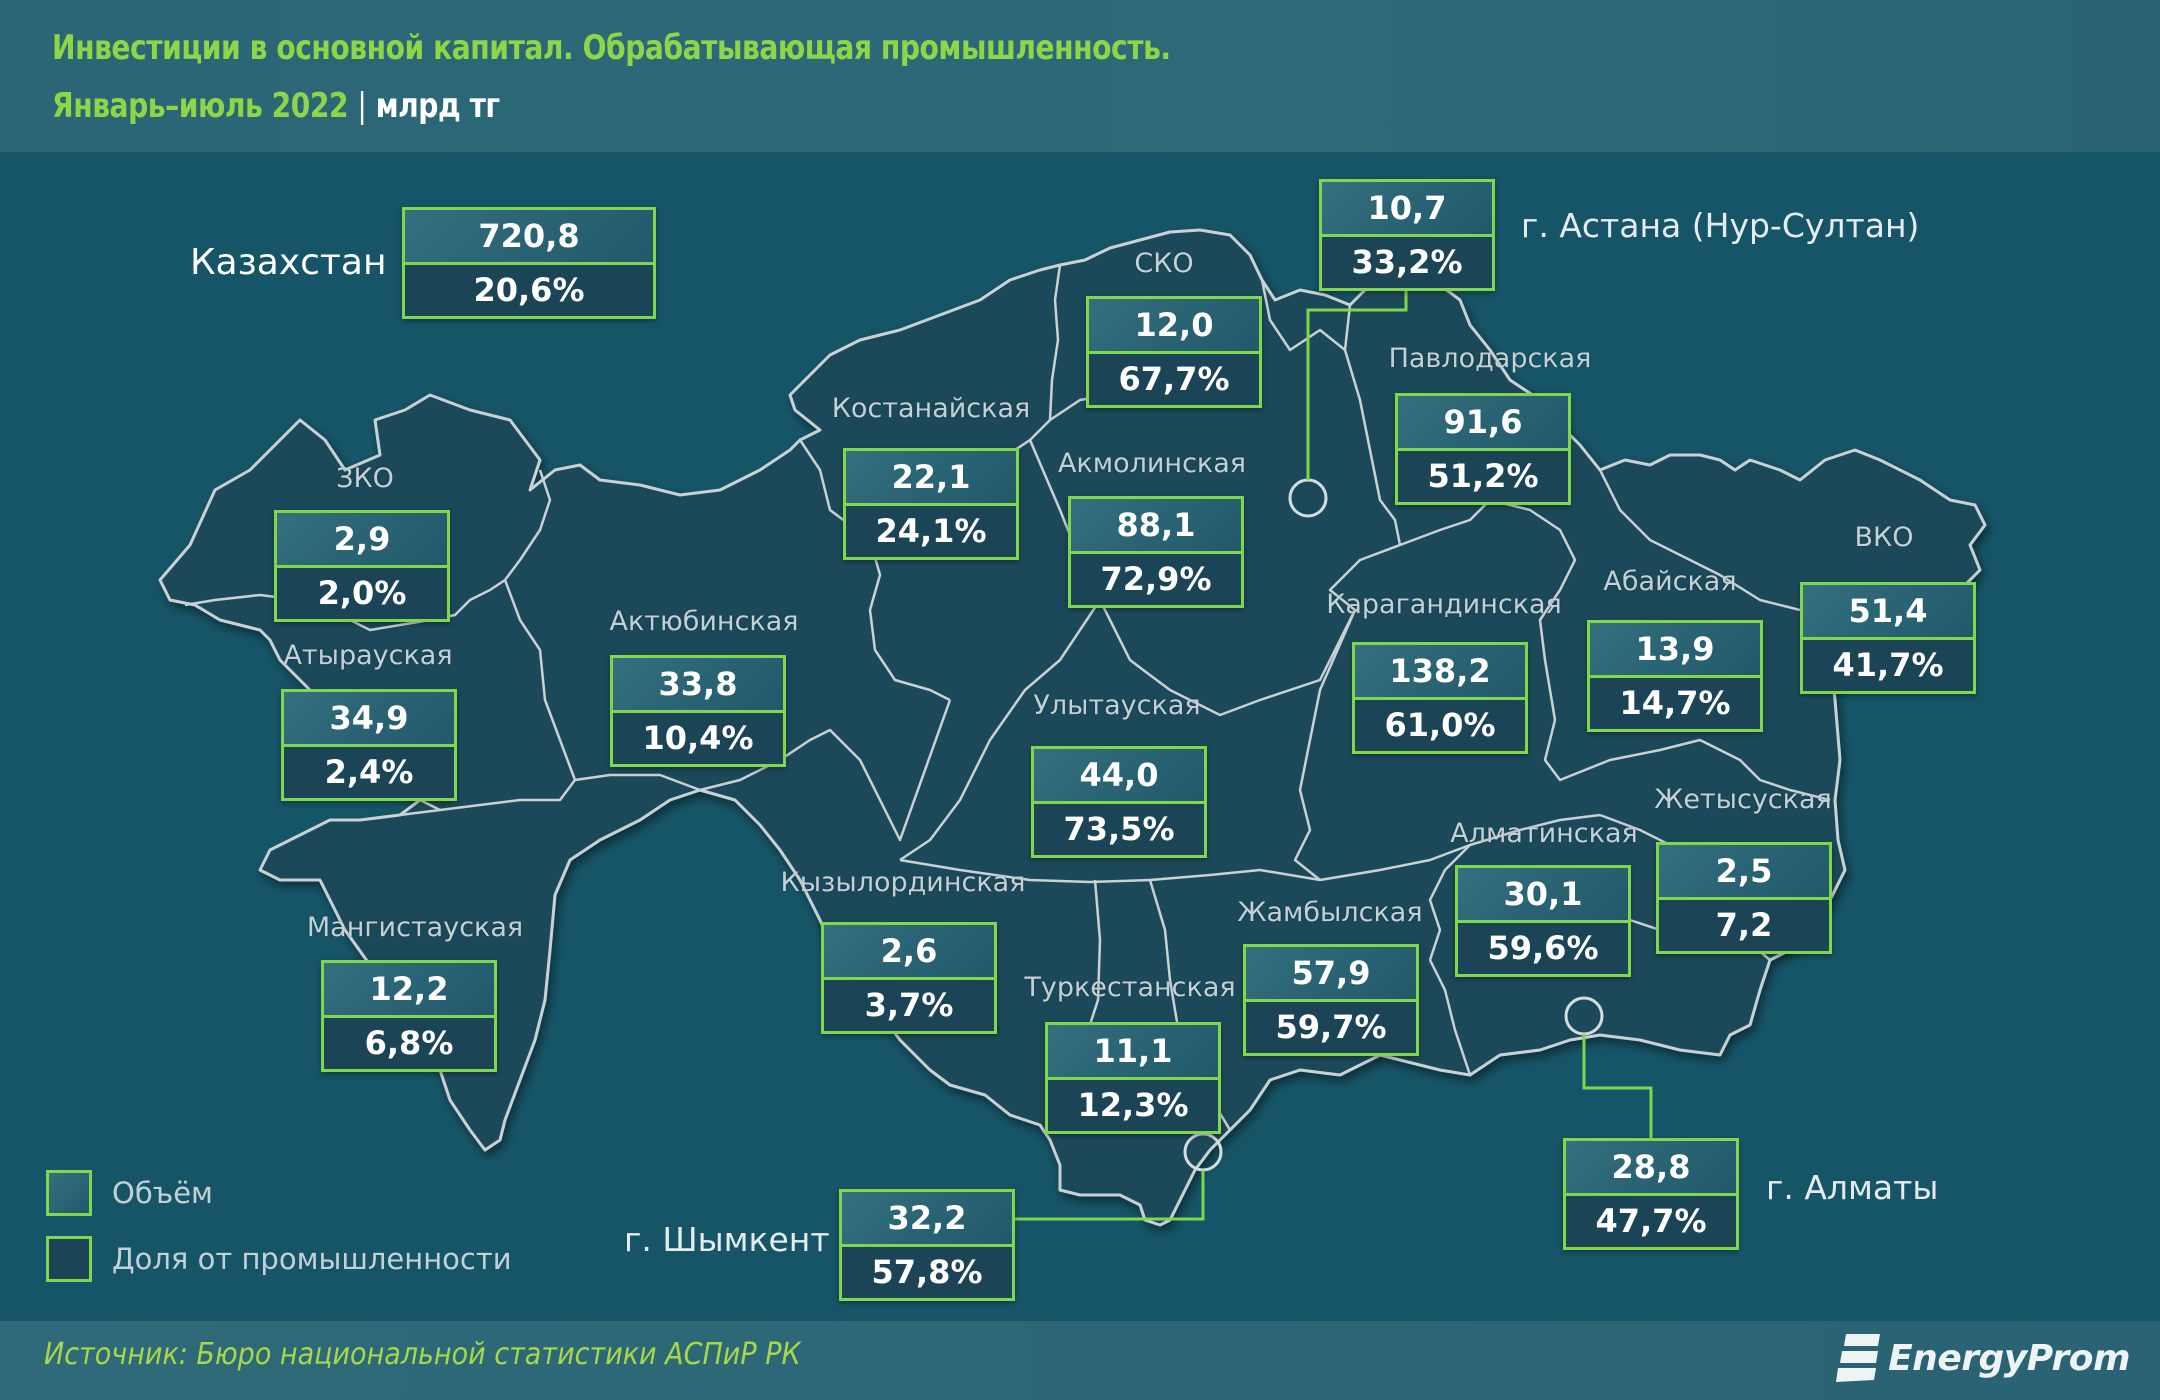 The height and width of the screenshot is (1400, 2160). I want to click on data-box-pavlodar: 91,6 51,2%, so click(1483, 449).